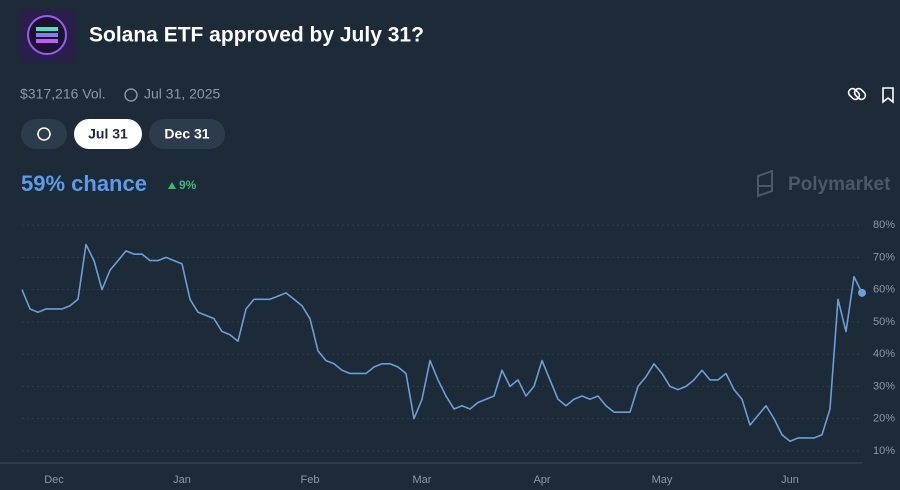 This screenshot has height=490, width=900. What do you see at coordinates (884, 354) in the screenshot?
I see `y-tick-label: 40%` at bounding box center [884, 354].